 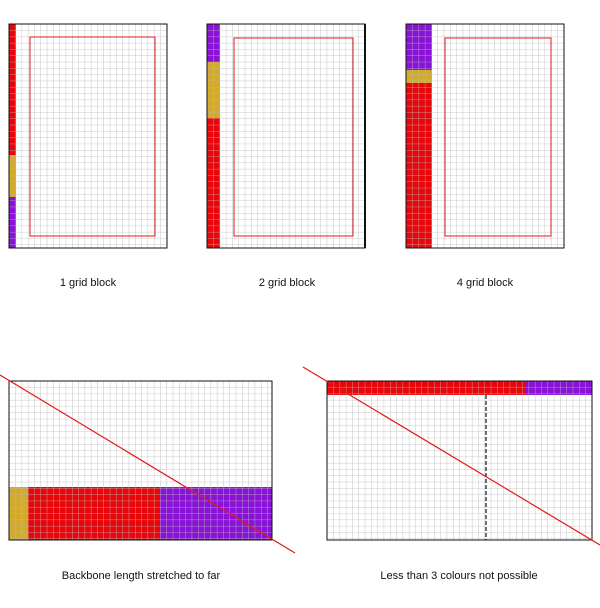 I want to click on caption: Backbone length stretched to far, so click(x=141, y=576).